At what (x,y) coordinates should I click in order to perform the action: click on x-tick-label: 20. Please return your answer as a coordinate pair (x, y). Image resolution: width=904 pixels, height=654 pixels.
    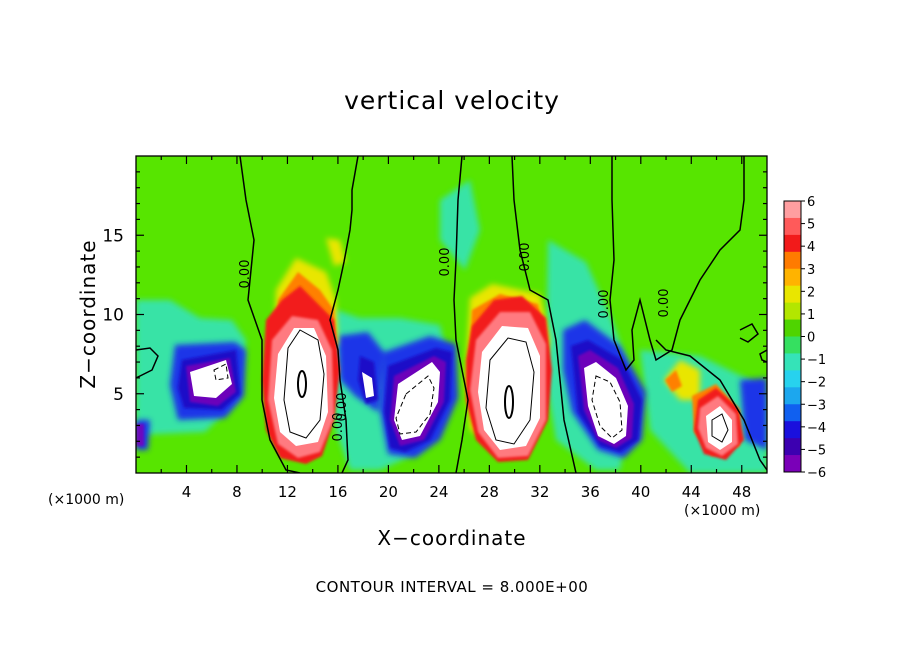
    Looking at the image, I should click on (388, 492).